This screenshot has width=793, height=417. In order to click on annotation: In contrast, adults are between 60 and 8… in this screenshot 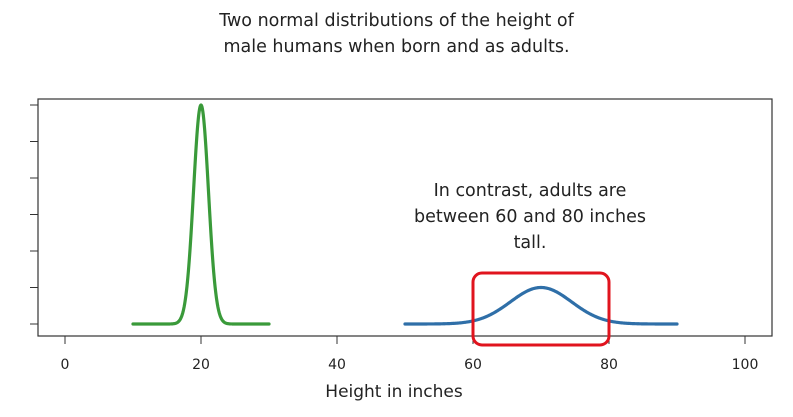, I will do `click(530, 217)`.